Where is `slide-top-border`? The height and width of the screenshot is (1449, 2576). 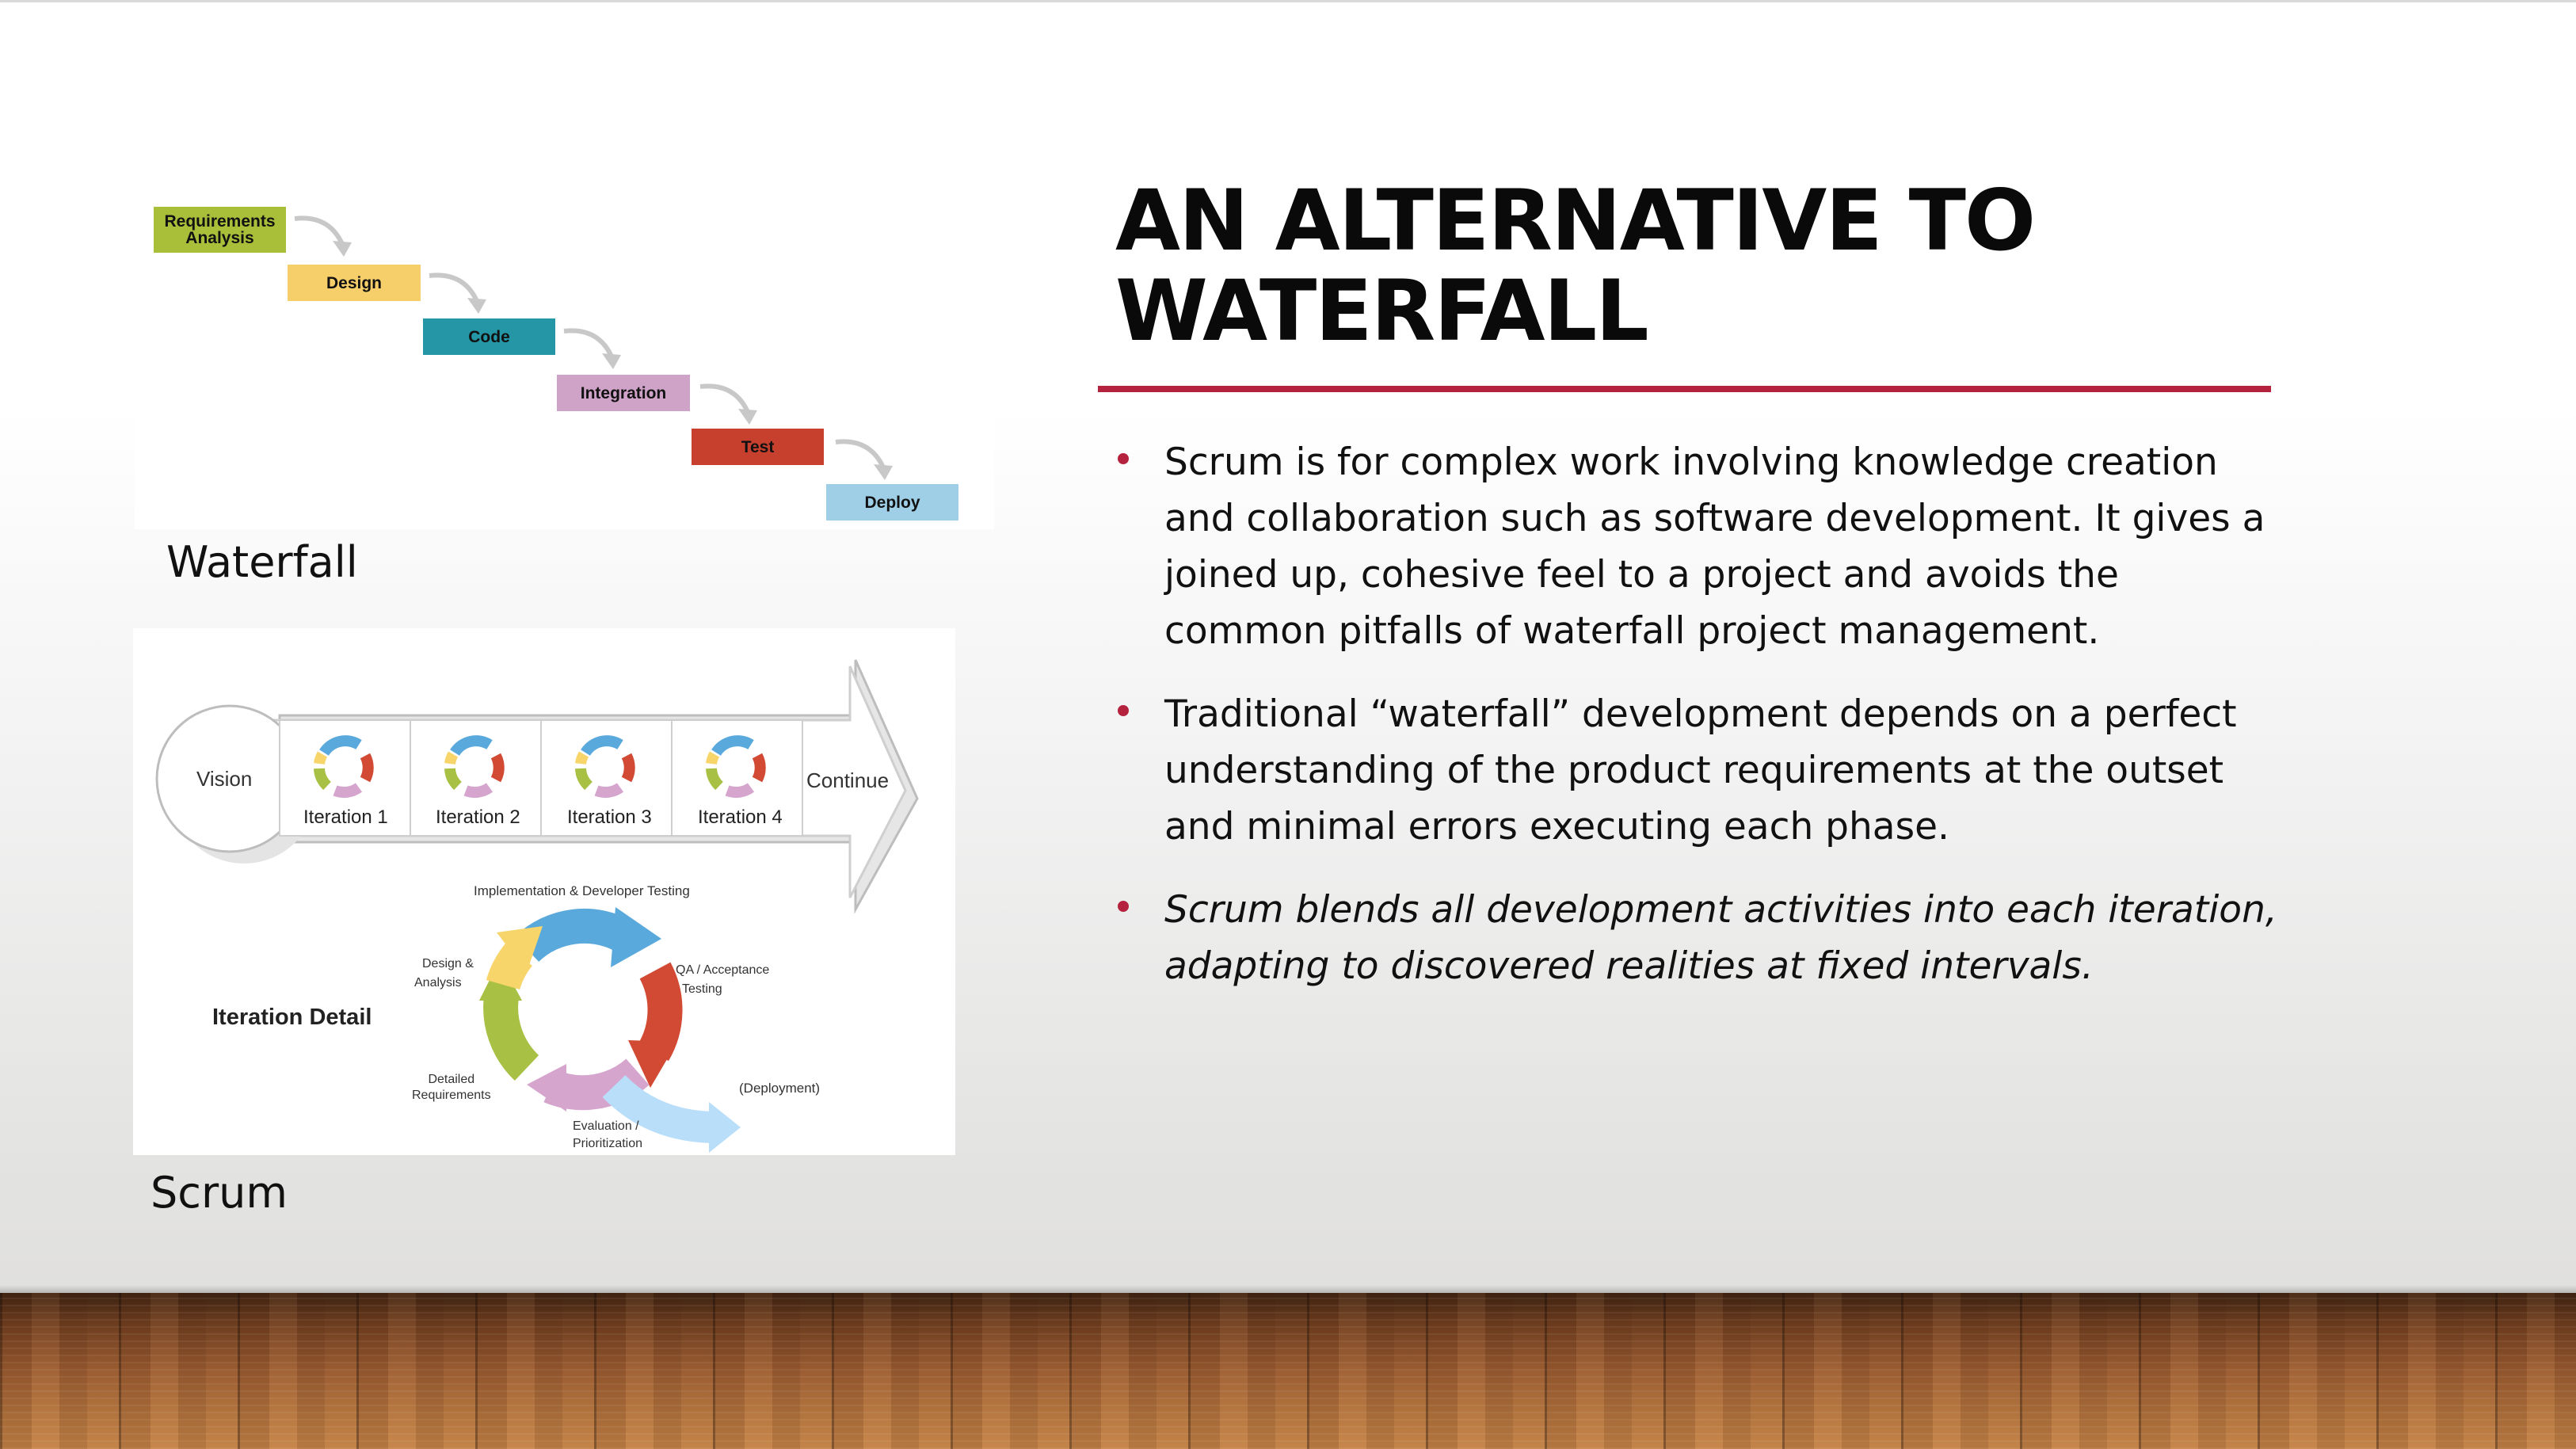
slide-top-border is located at coordinates (1288, 1).